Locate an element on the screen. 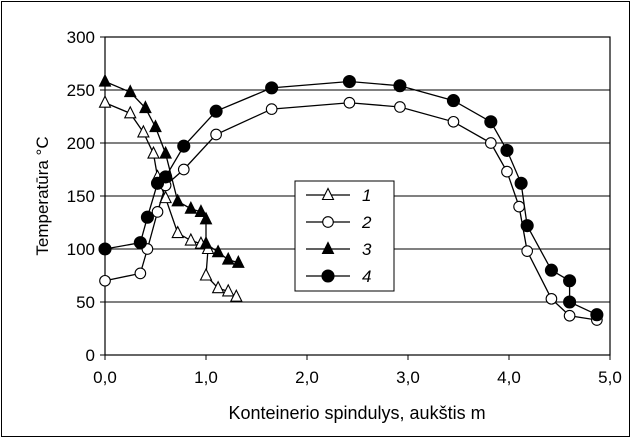 The image size is (632, 439). y-tick-label: 100 is located at coordinates (81, 249).